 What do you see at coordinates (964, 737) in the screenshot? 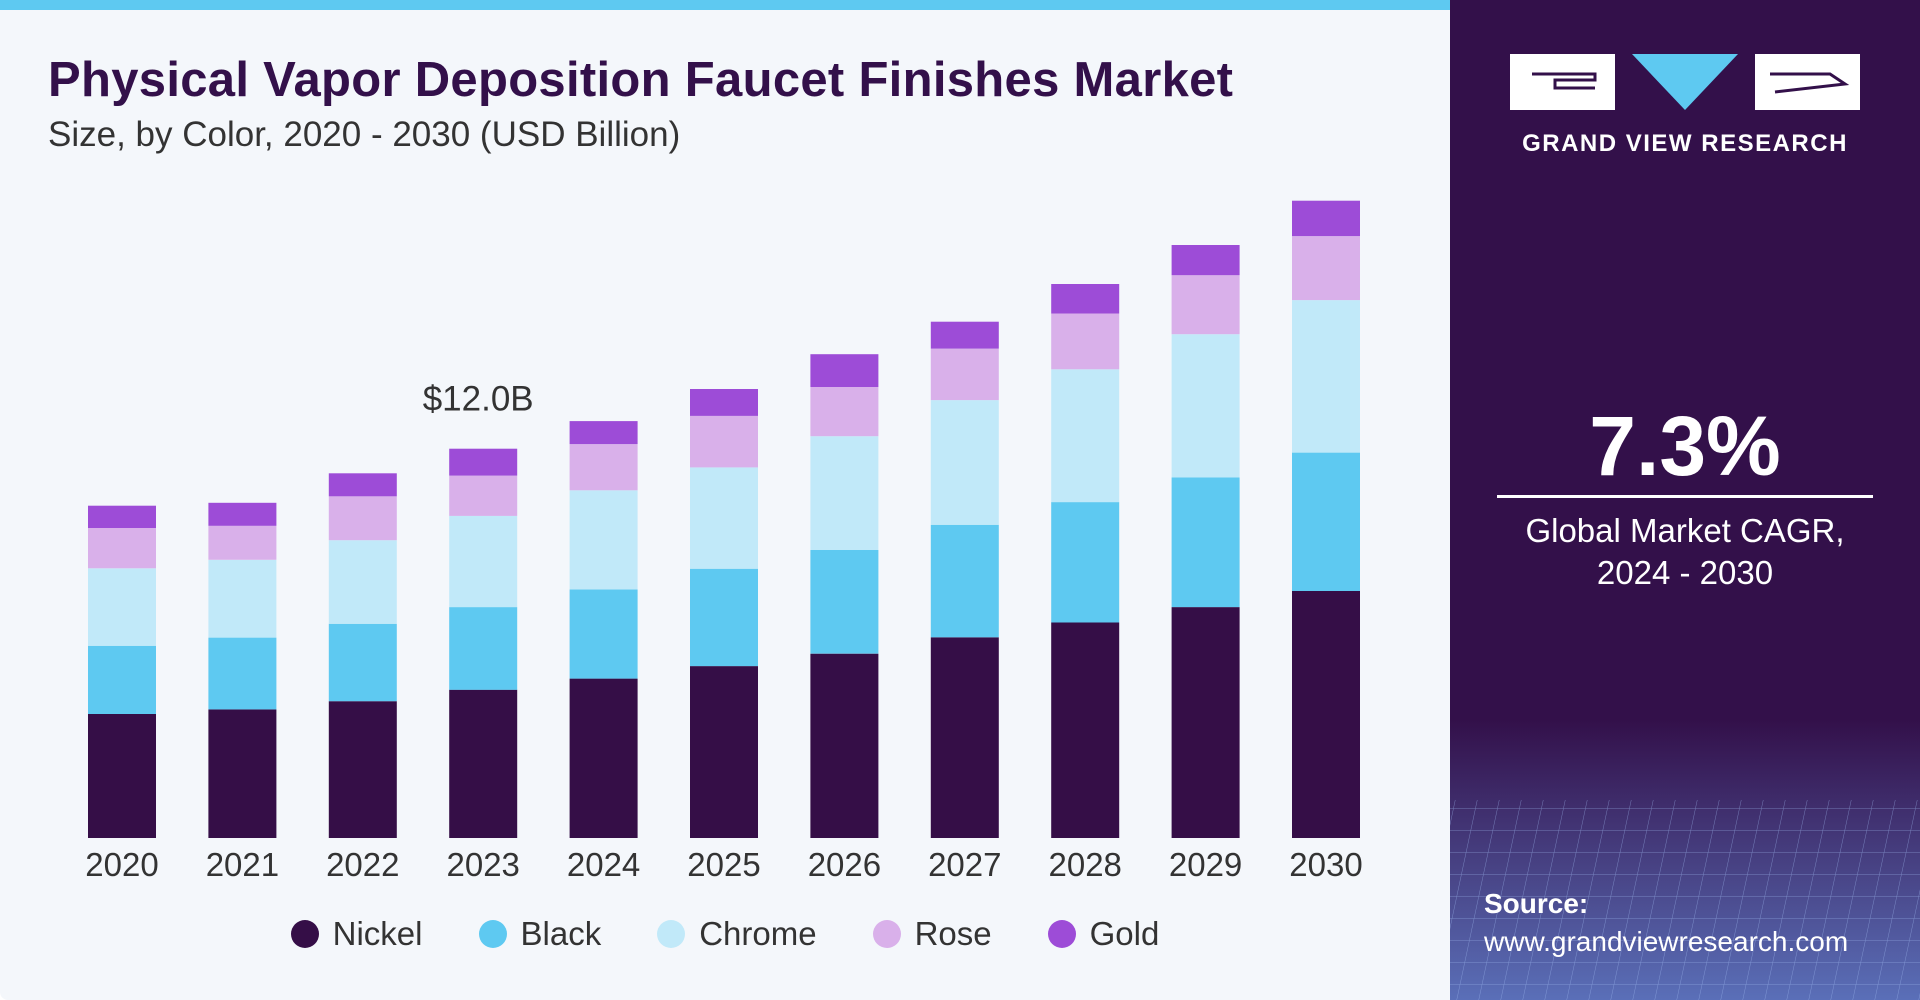
I see `bar-segment-nickel-2027` at bounding box center [964, 737].